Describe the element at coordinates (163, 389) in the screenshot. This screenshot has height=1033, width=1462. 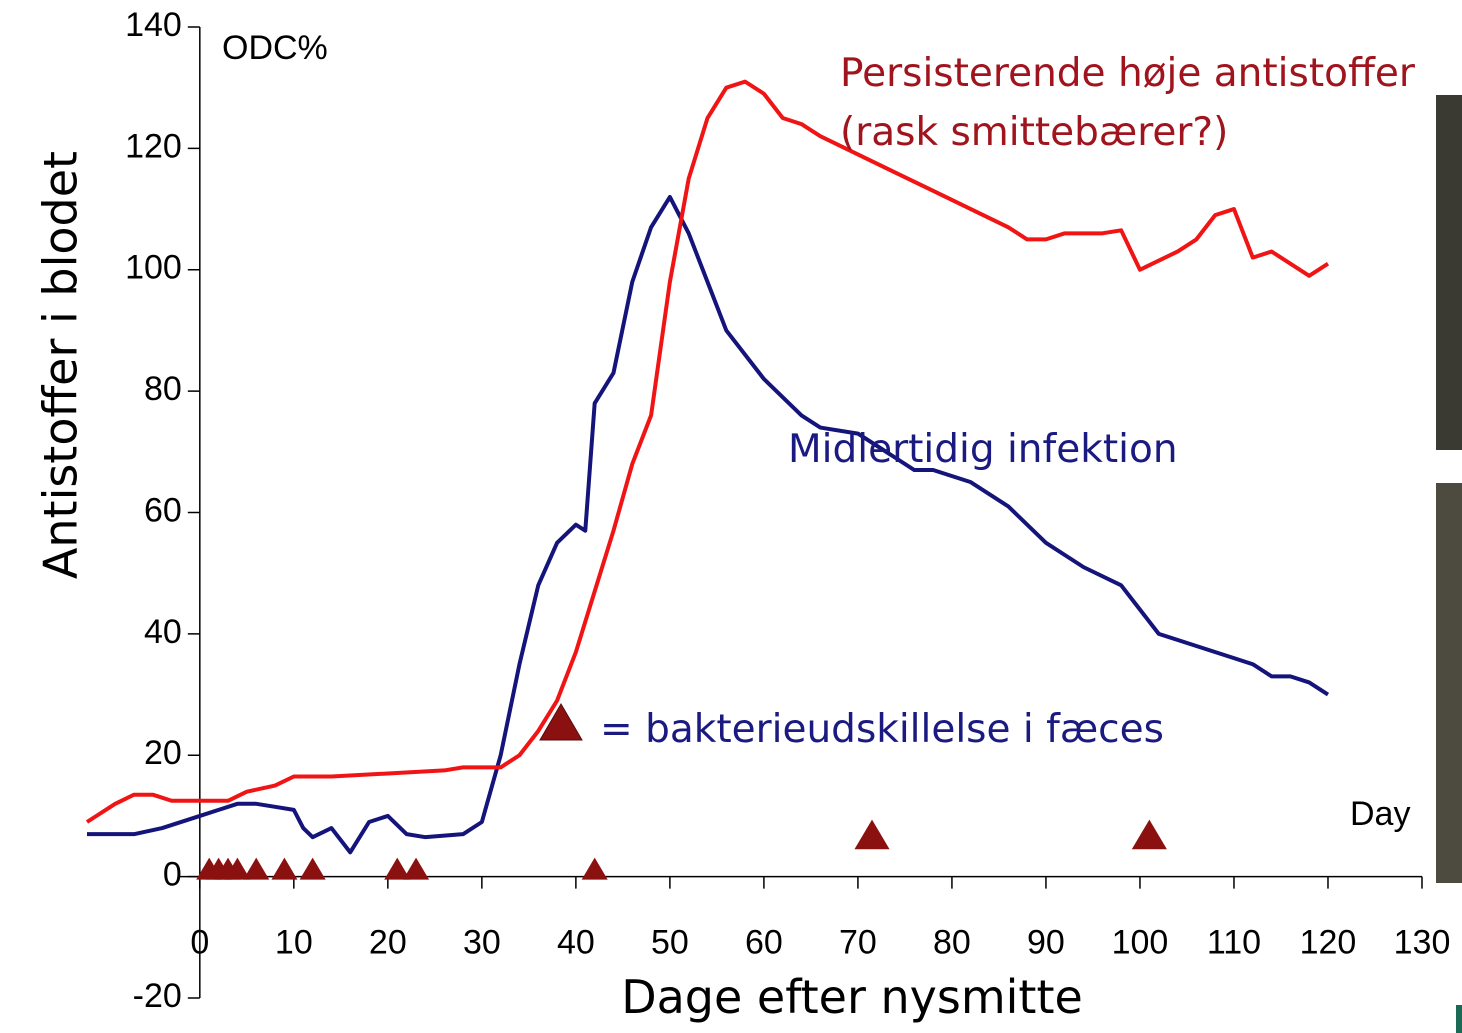
I see `y-tick-label: 80` at that location.